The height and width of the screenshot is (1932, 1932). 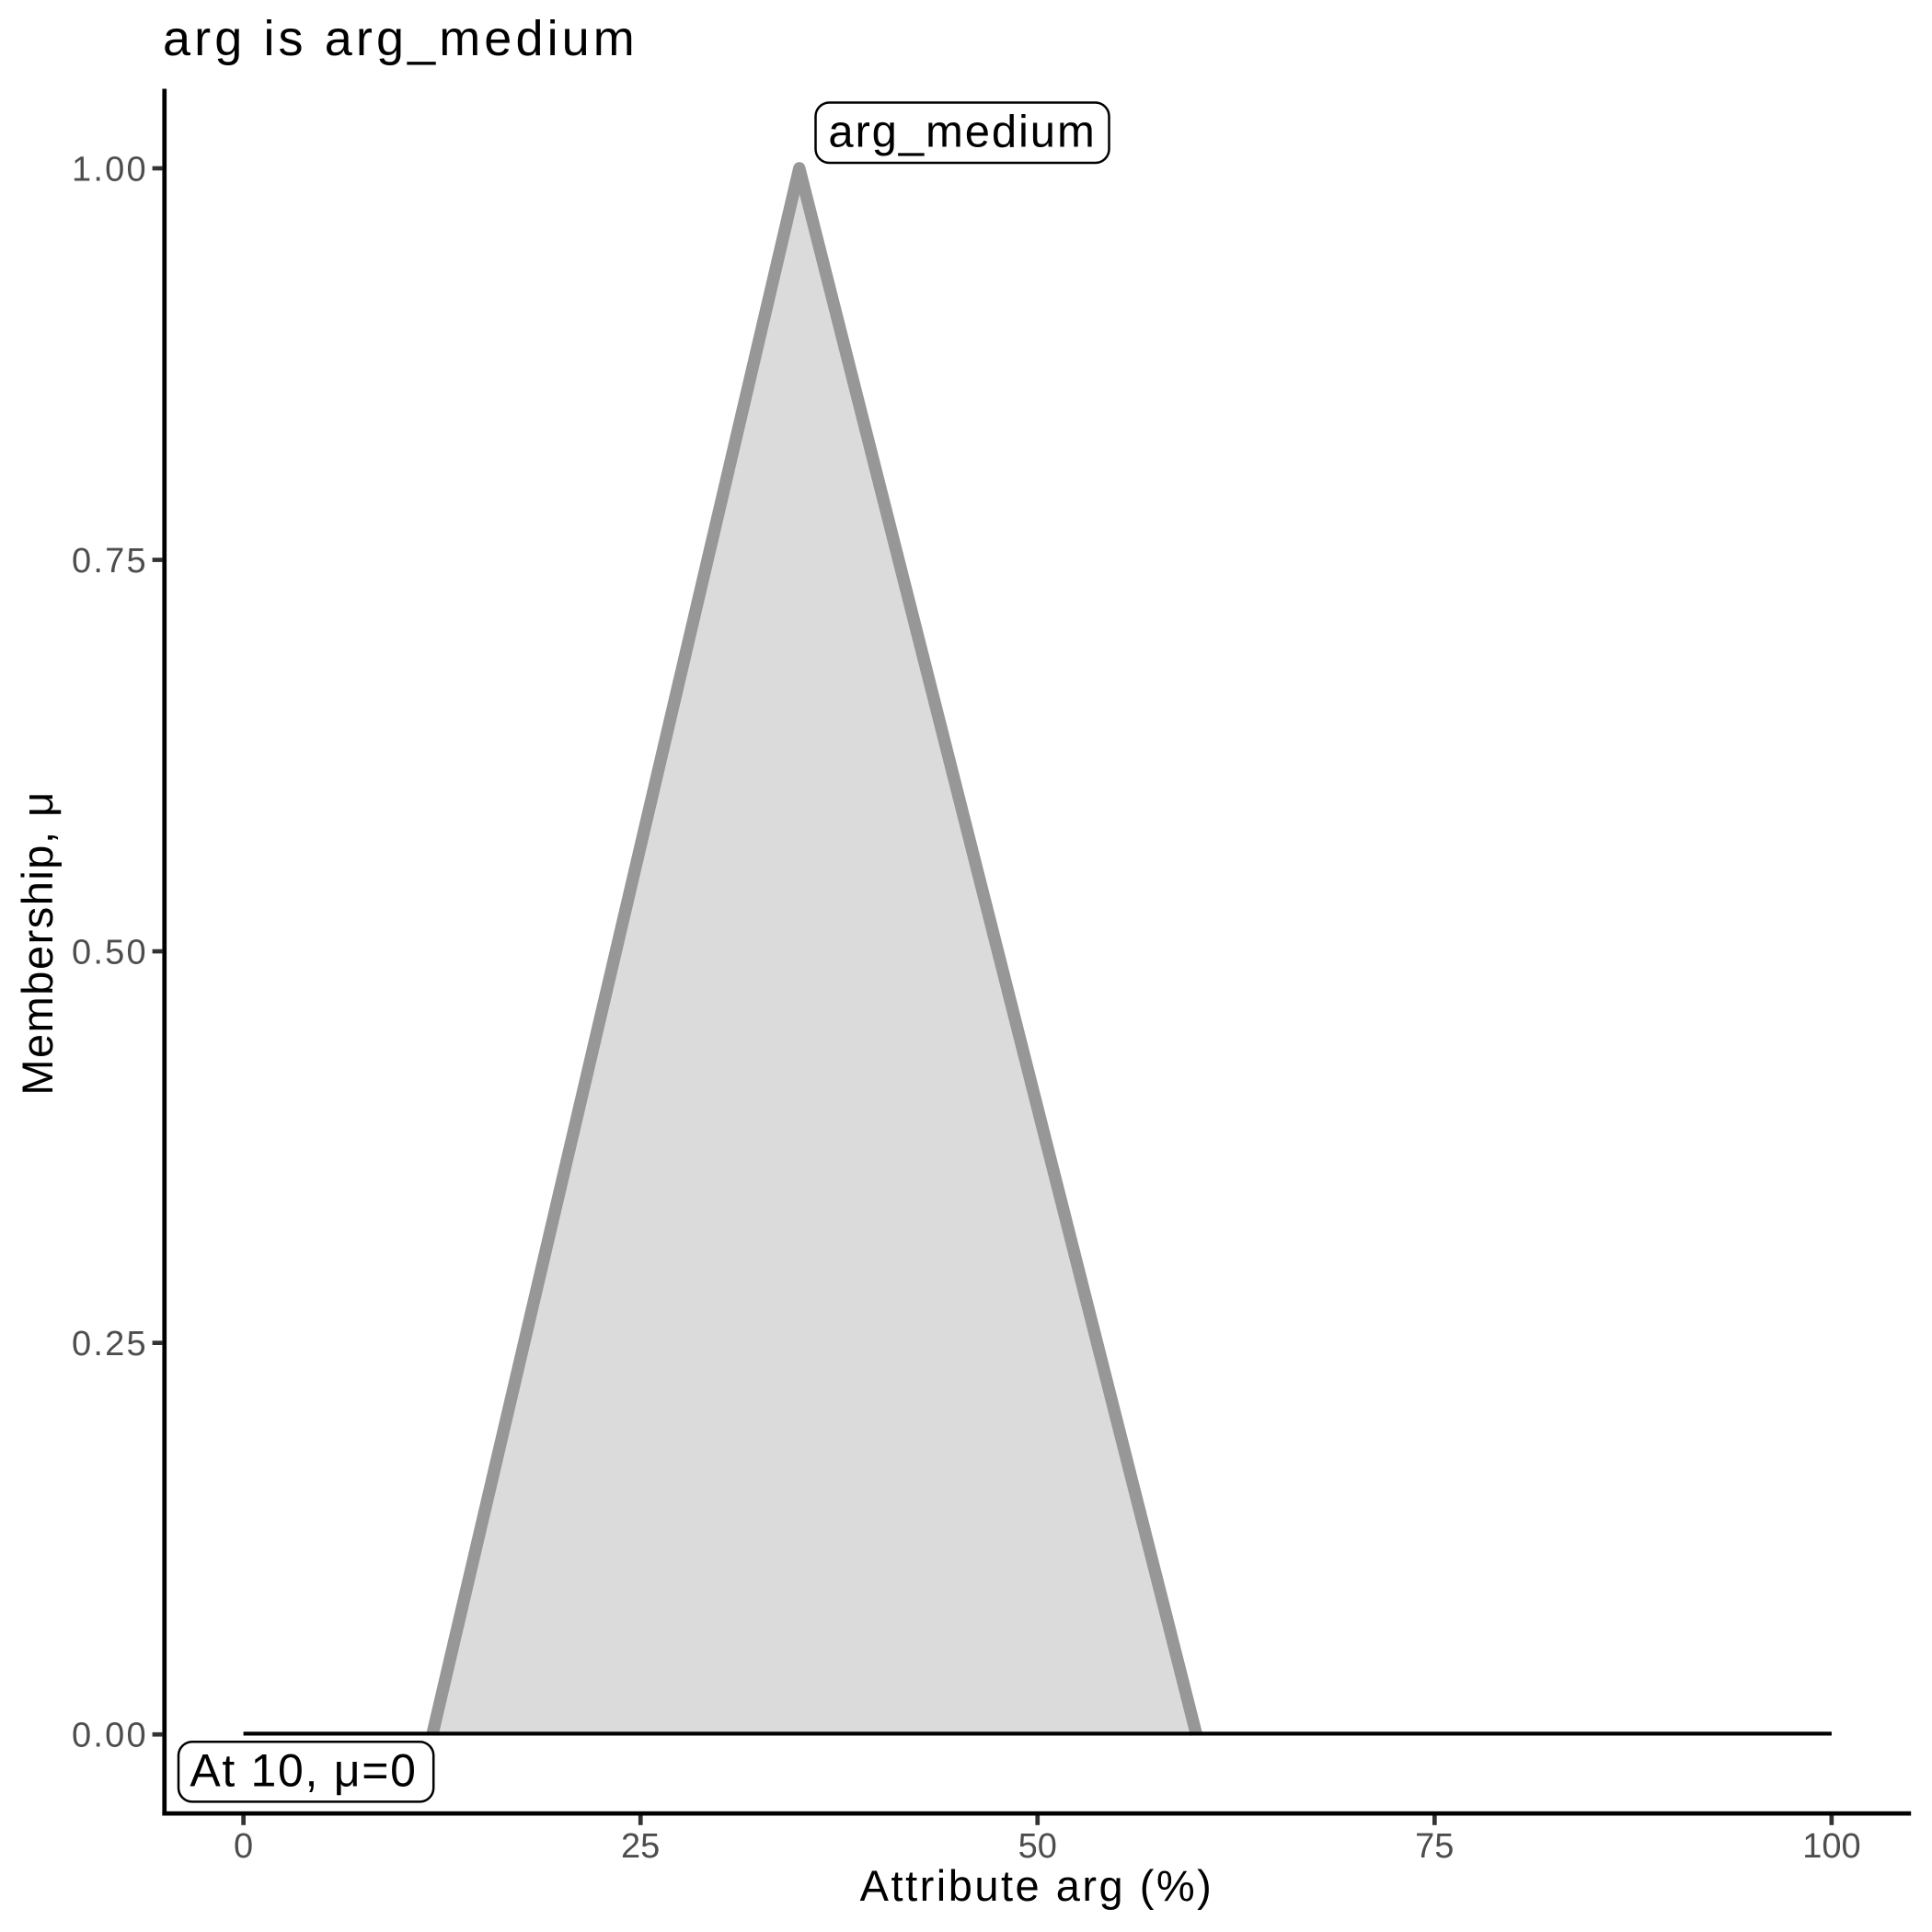 What do you see at coordinates (400, 38) in the screenshot?
I see `svg-text: arg is arg_medium` at bounding box center [400, 38].